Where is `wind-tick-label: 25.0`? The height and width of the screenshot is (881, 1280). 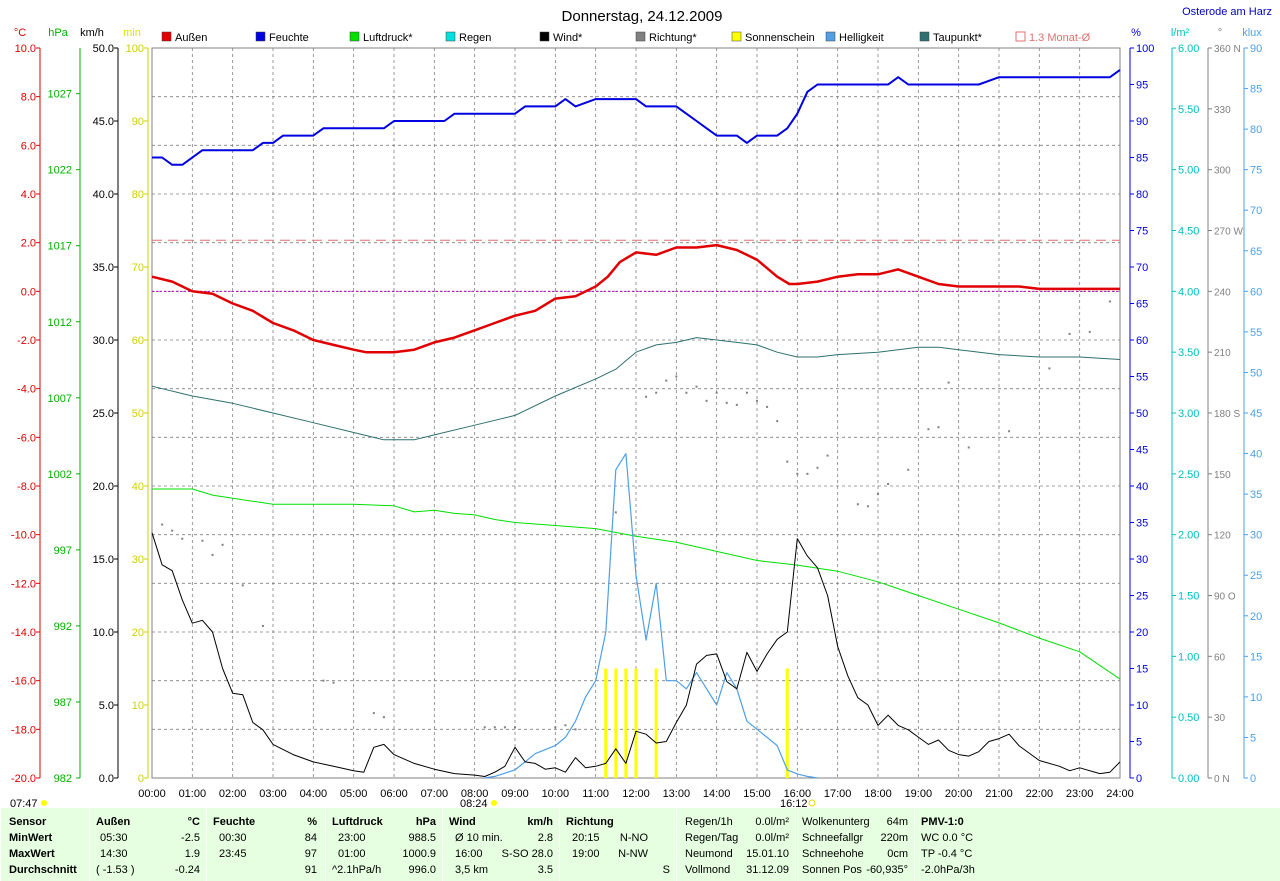 wind-tick-label: 25.0 is located at coordinates (103, 414).